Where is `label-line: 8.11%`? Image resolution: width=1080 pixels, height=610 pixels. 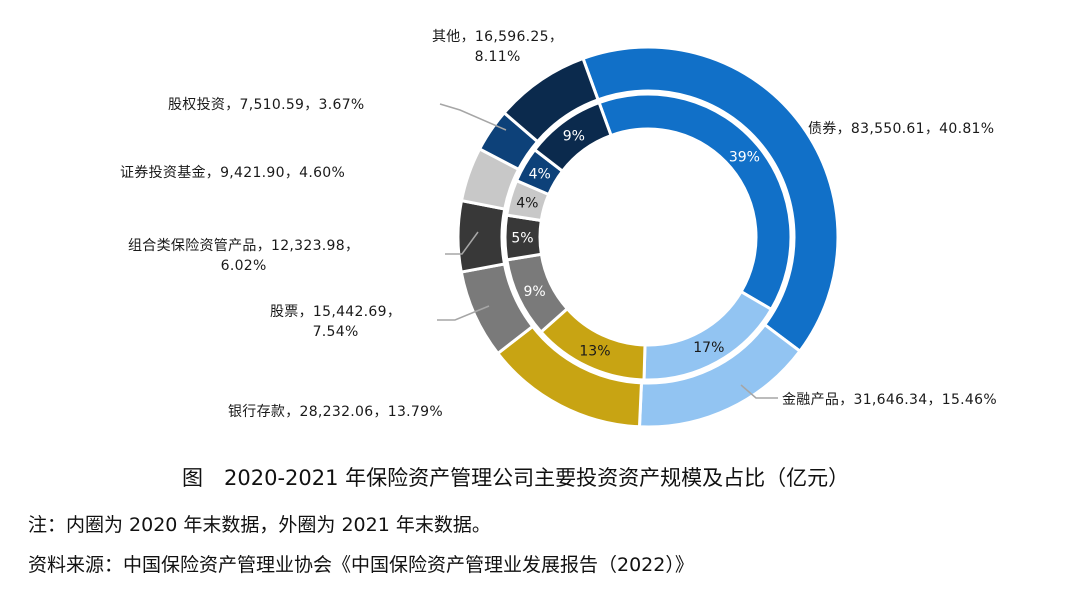 label-line: 8.11% is located at coordinates (497, 57).